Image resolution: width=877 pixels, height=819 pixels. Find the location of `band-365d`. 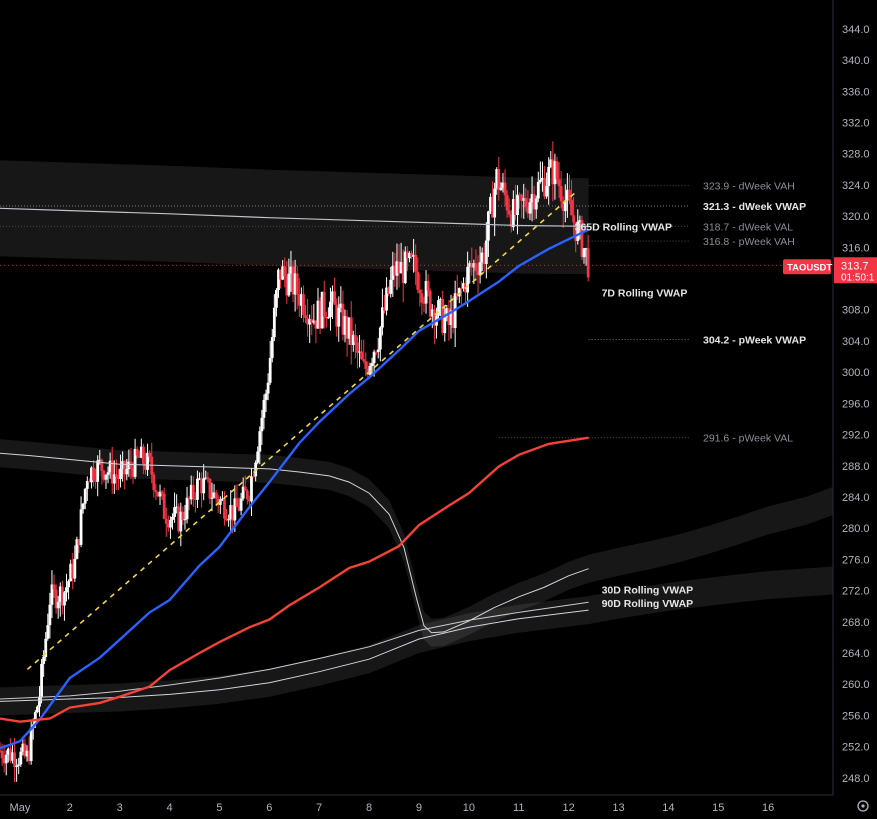

band-365d is located at coordinates (294, 217).